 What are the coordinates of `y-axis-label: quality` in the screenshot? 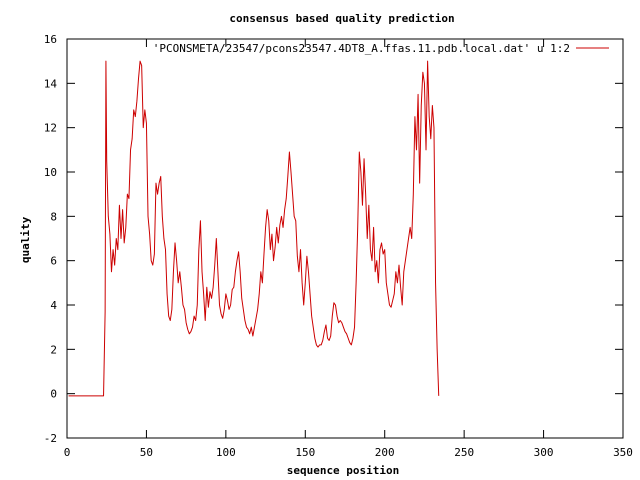 It's located at (25, 239).